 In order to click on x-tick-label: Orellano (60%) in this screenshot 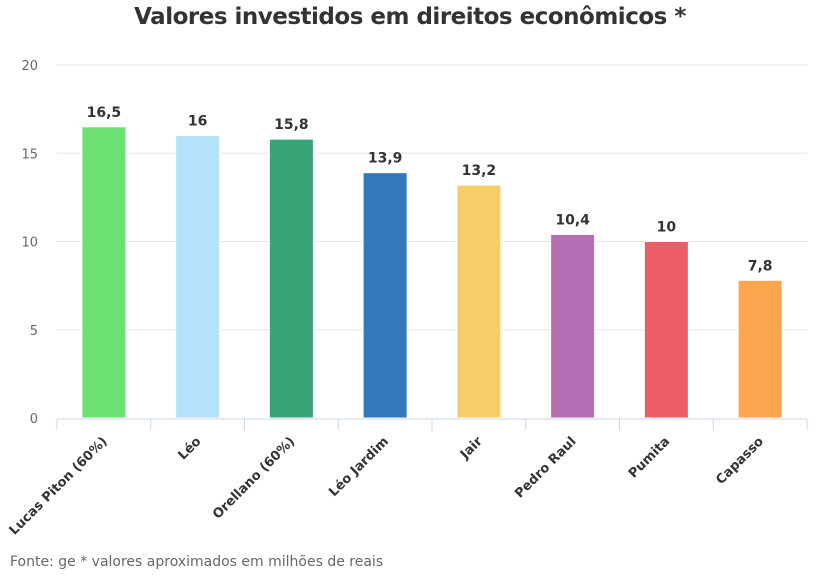, I will do `click(254, 478)`.